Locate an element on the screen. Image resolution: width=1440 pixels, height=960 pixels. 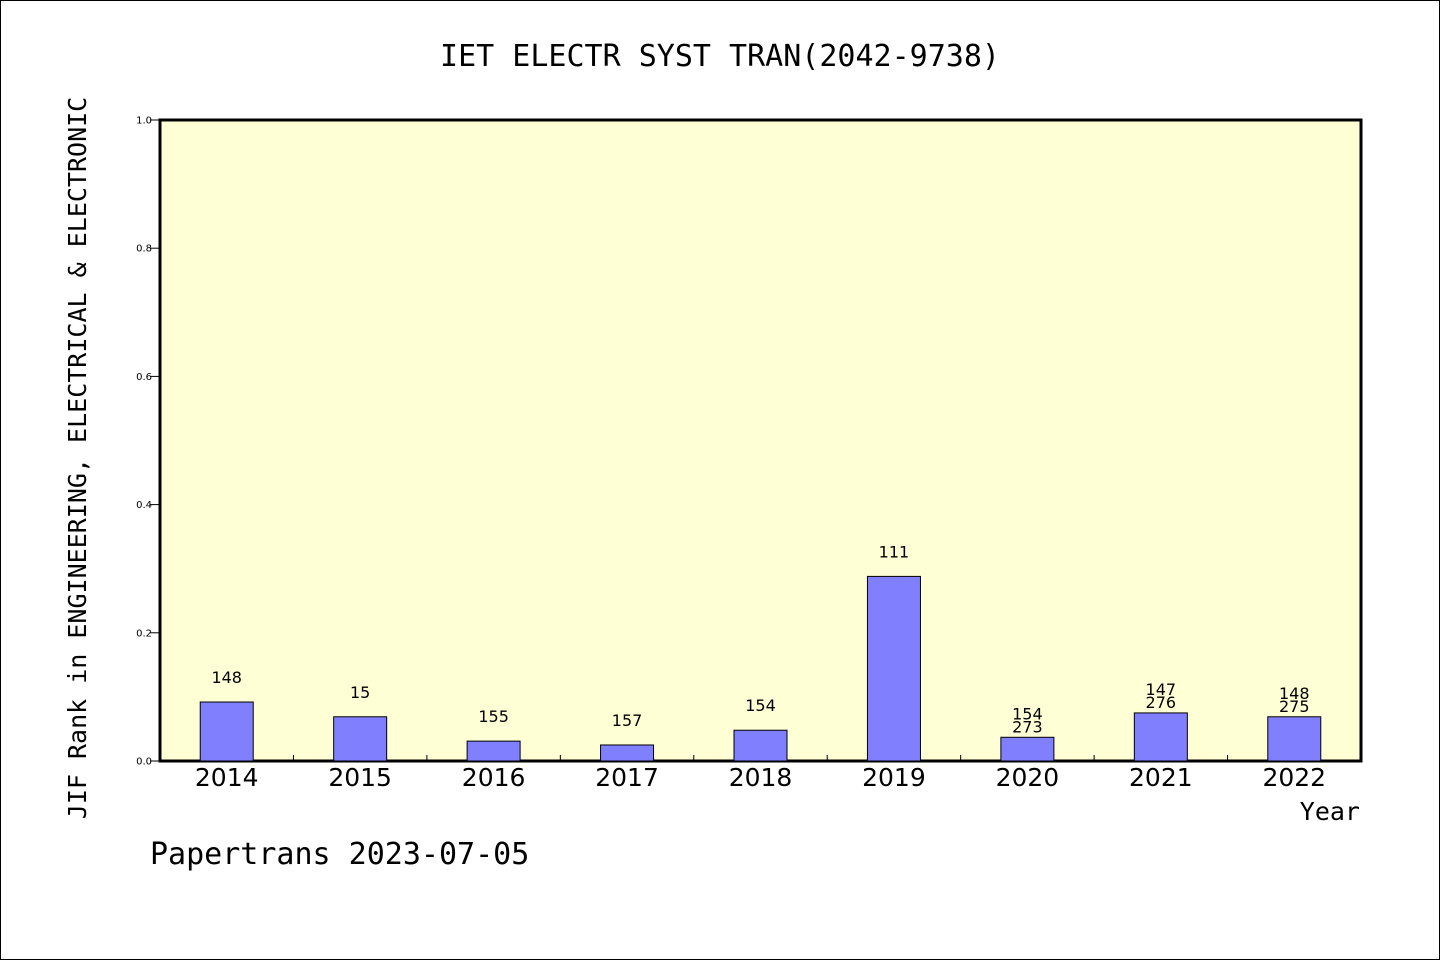
bar-value-label: 273 is located at coordinates (1027, 726).